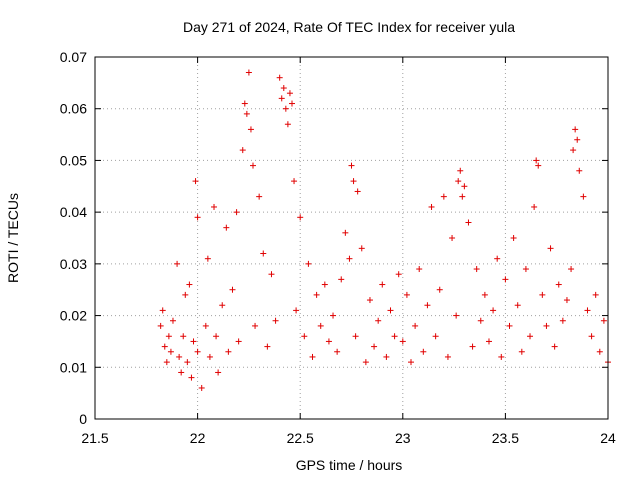 The width and height of the screenshot is (640, 480). I want to click on y-tick-label: 0, so click(83, 419).